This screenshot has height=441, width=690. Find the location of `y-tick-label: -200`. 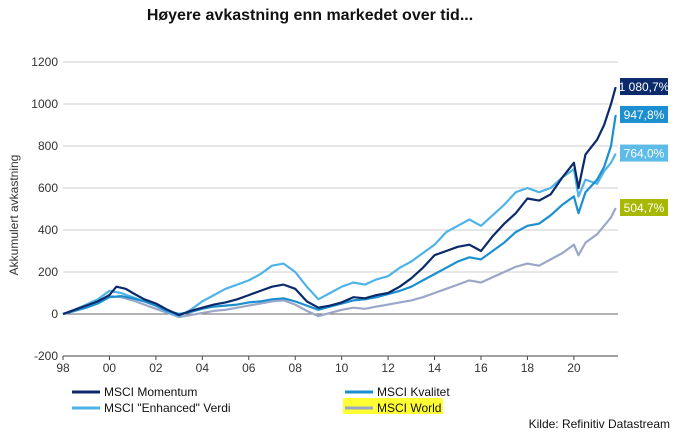

y-tick-label: -200 is located at coordinates (46, 356).